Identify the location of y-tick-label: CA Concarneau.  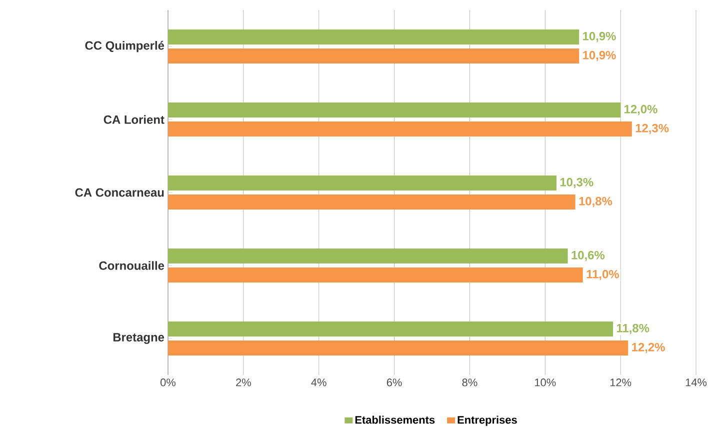
(119, 192).